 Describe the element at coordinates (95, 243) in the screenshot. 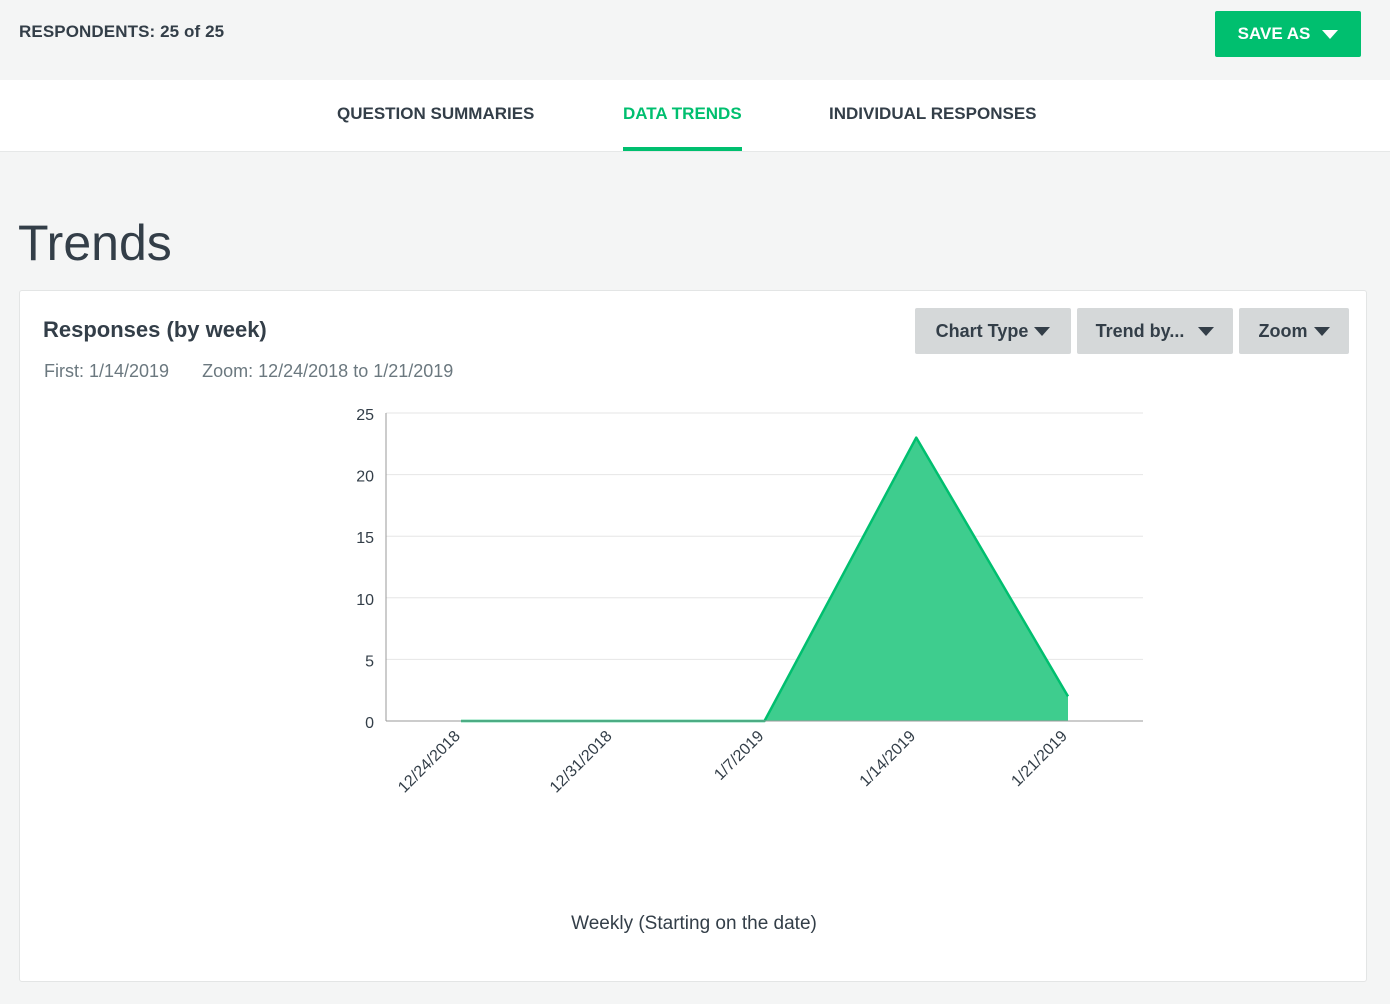

I see `page-title: Trends` at that location.